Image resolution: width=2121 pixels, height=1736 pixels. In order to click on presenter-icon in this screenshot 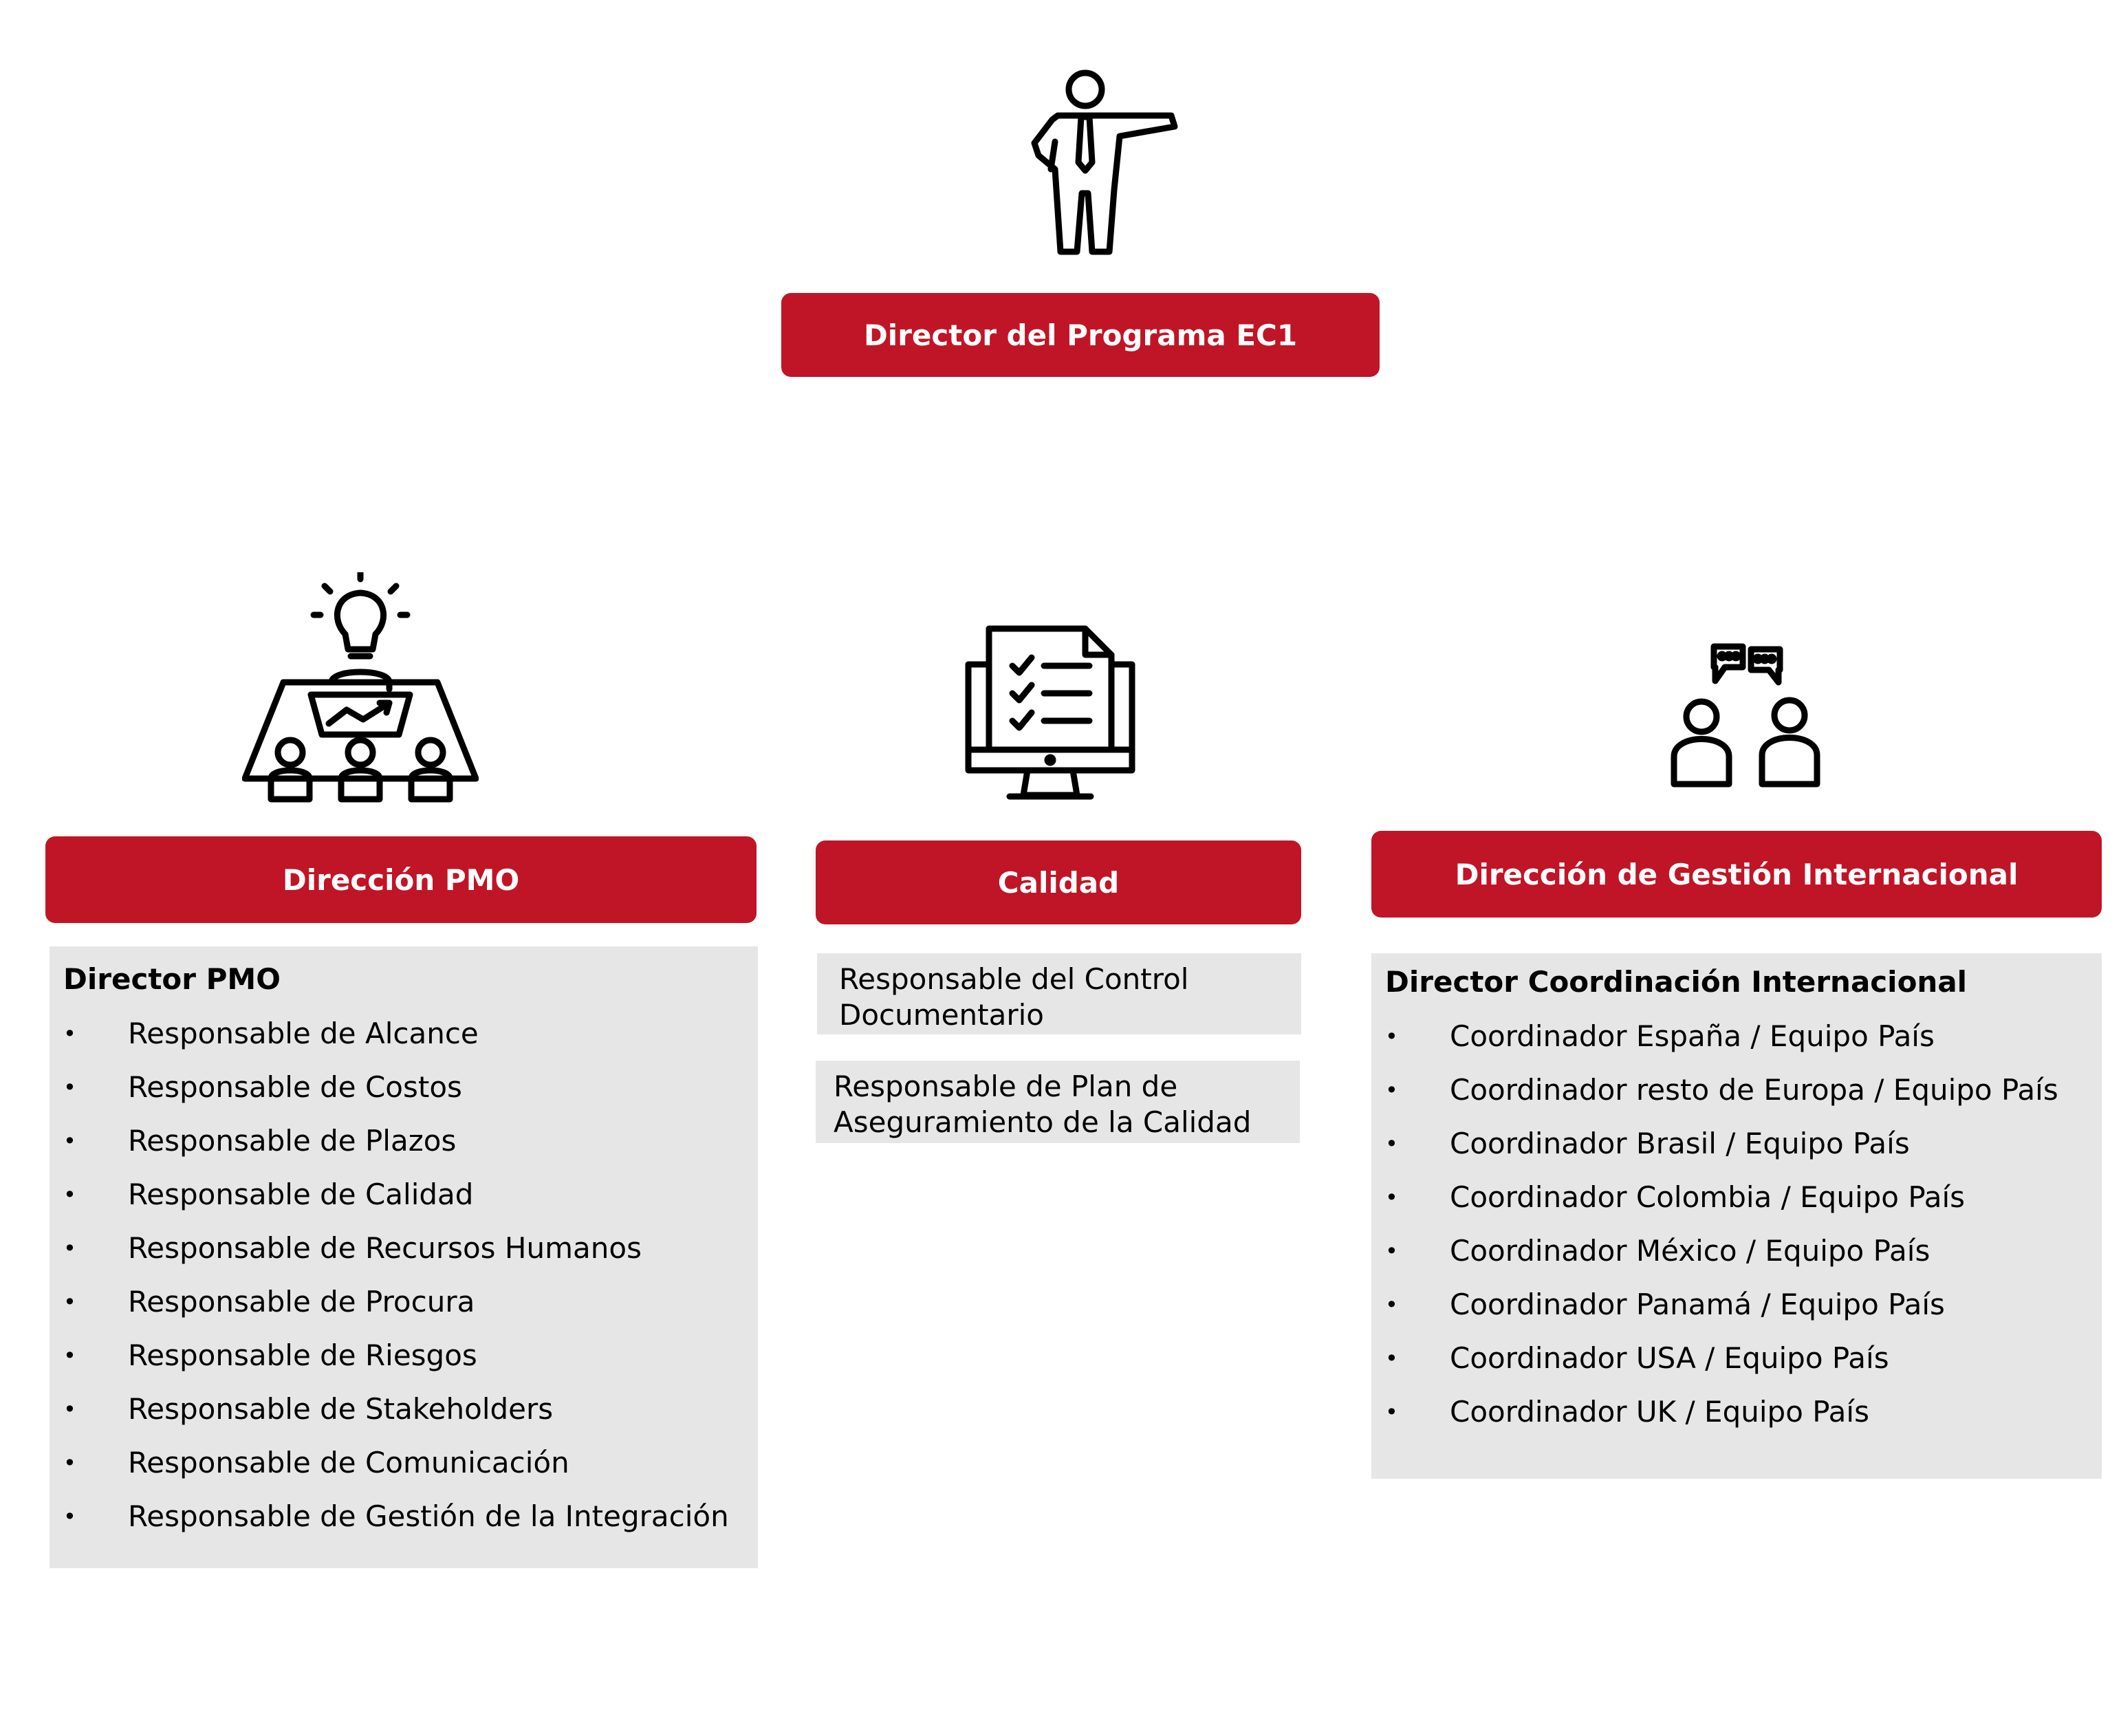, I will do `click(1096, 165)`.